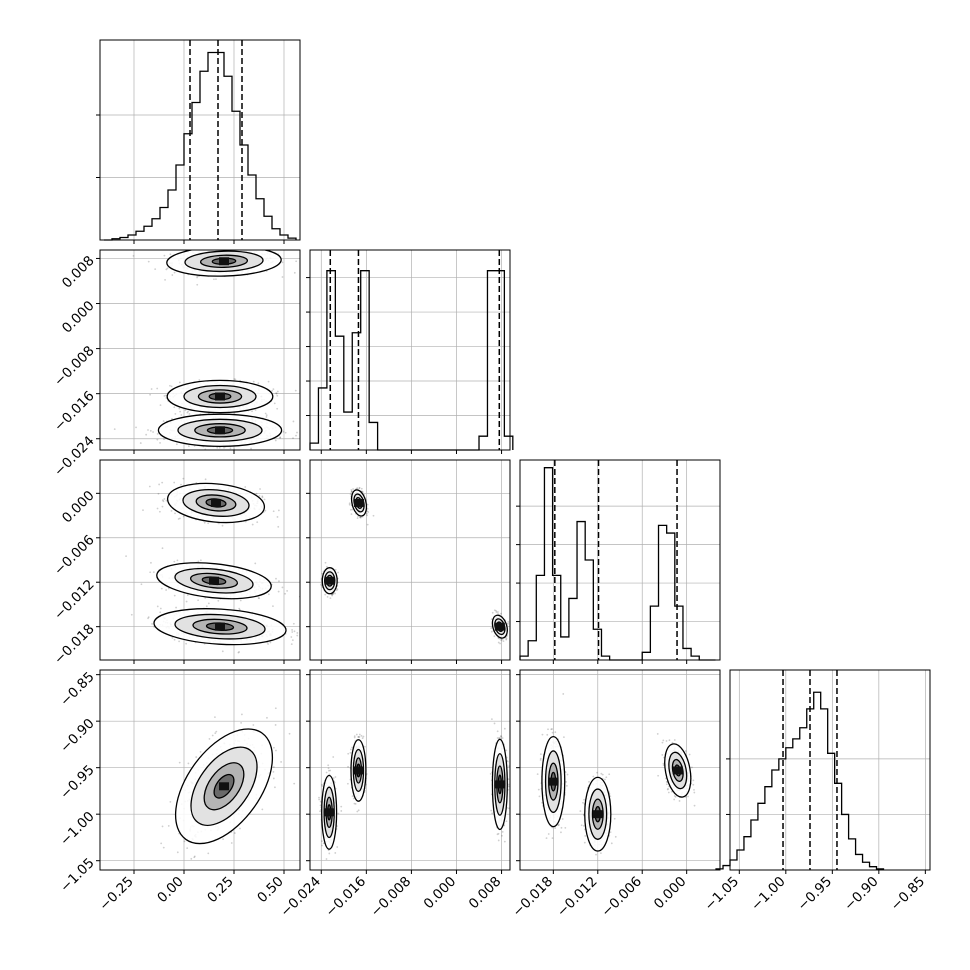 Image resolution: width=970 pixels, height=970 pixels. I want to click on panel-frame, so click(200, 140).